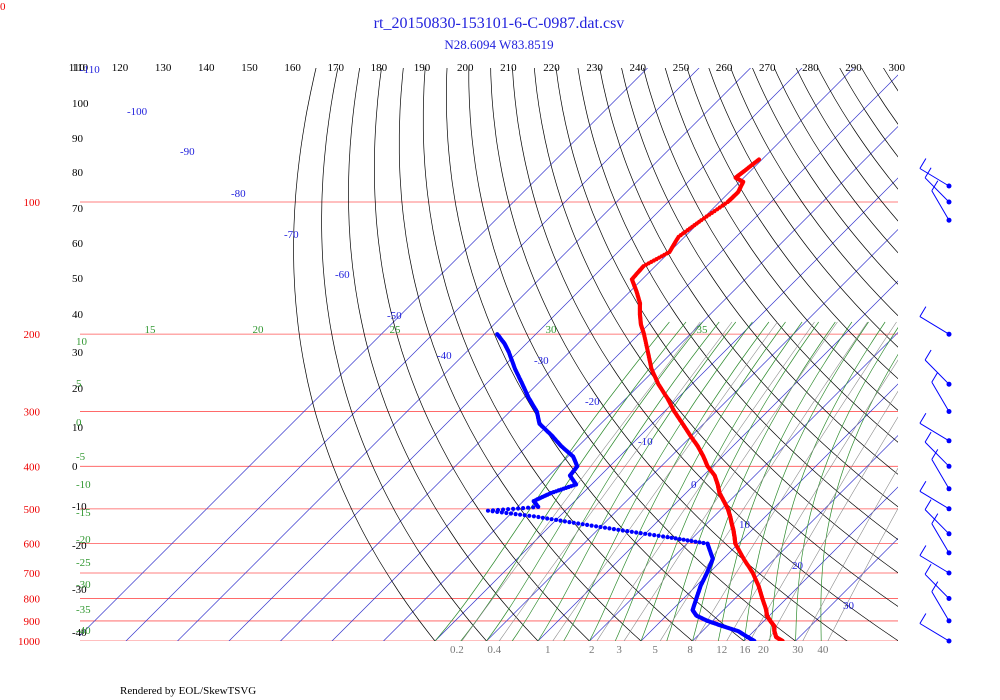 The height and width of the screenshot is (700, 1000). Describe the element at coordinates (619, 650) in the screenshot. I see `mixing-ratio-label-3: 3` at that location.